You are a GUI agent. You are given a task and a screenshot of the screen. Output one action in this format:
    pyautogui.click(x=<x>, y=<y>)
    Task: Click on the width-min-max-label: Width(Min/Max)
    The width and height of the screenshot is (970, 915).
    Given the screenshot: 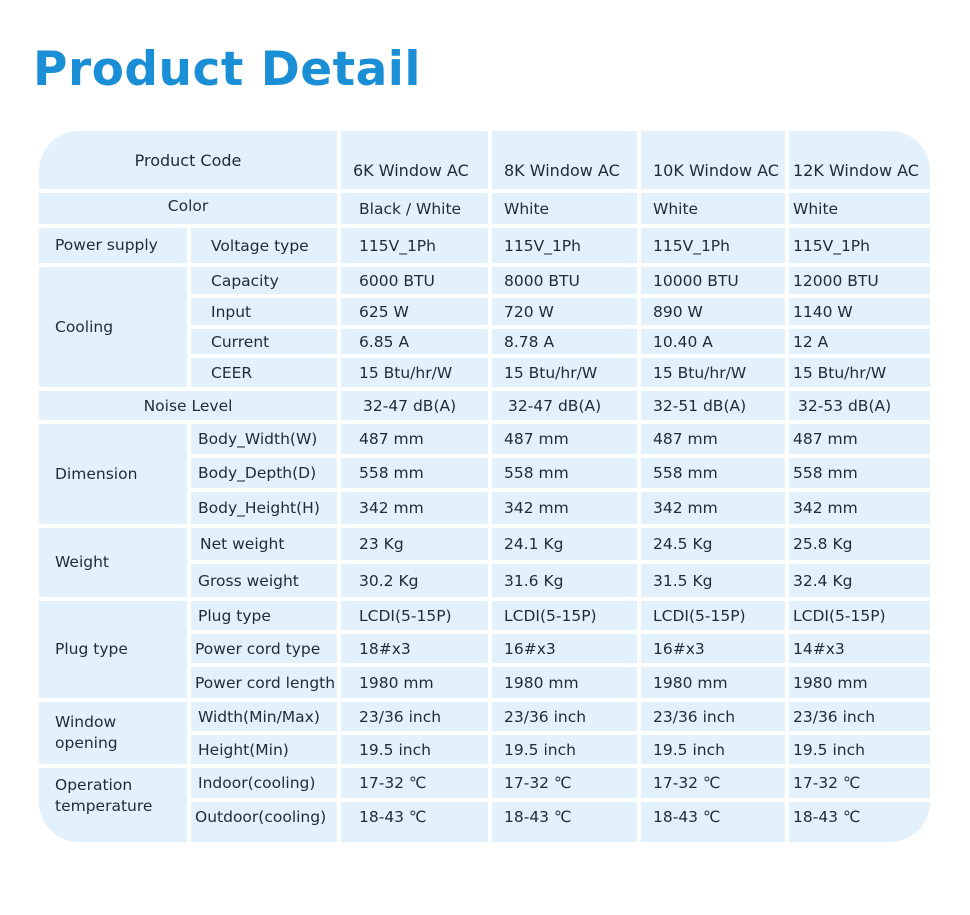 What is the action you would take?
    pyautogui.click(x=264, y=716)
    